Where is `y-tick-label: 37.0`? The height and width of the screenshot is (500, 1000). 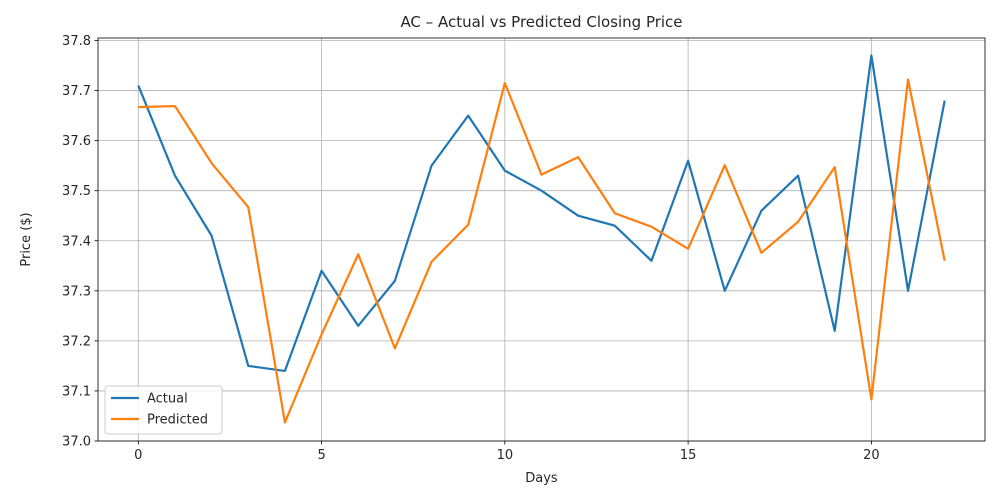
y-tick-label: 37.0 is located at coordinates (76, 442).